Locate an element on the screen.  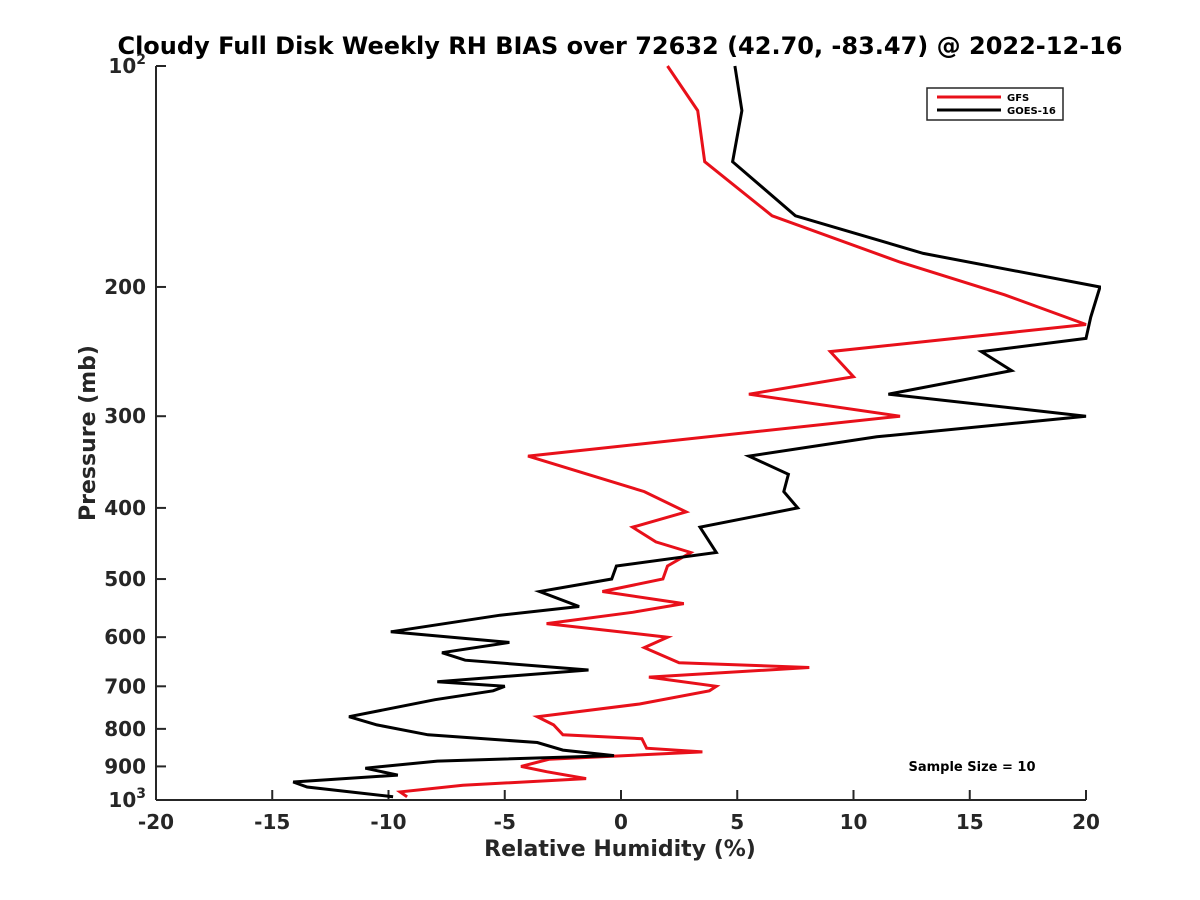
y-tick-label: 600 is located at coordinates (125, 637).